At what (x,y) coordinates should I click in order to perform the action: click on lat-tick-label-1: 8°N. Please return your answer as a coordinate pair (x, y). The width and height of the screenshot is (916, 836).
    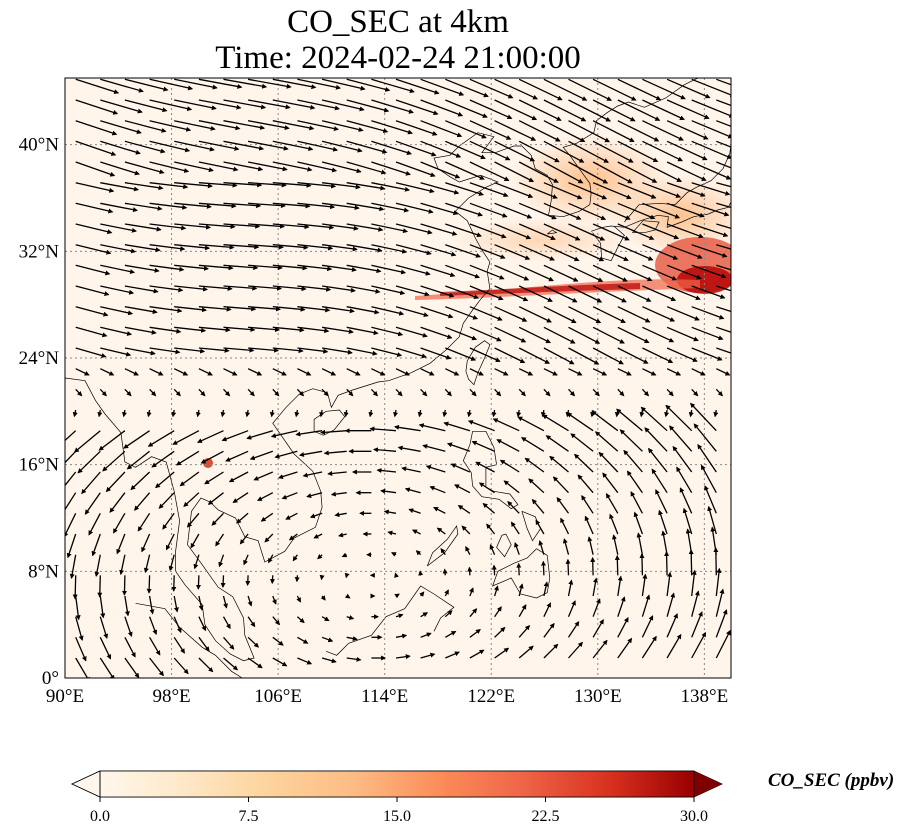
    Looking at the image, I should click on (43, 571).